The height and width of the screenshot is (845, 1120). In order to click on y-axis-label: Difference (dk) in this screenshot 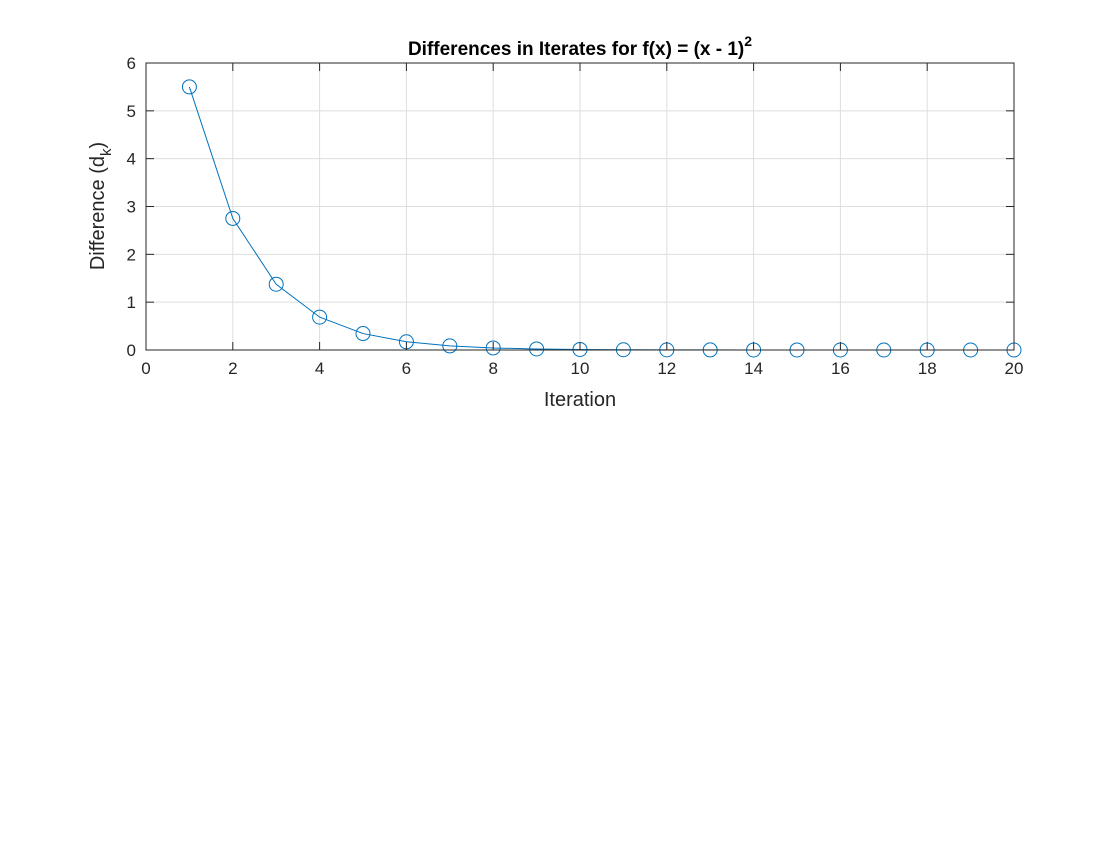, I will do `click(101, 206)`.